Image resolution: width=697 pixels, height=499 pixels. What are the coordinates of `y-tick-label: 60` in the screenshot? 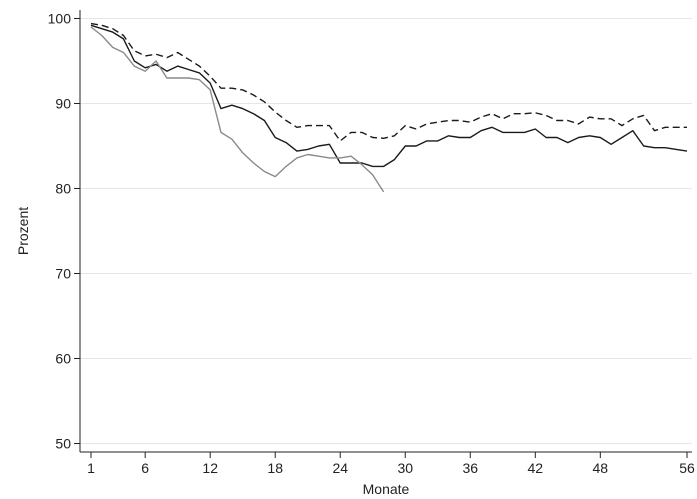 It's located at (63, 359).